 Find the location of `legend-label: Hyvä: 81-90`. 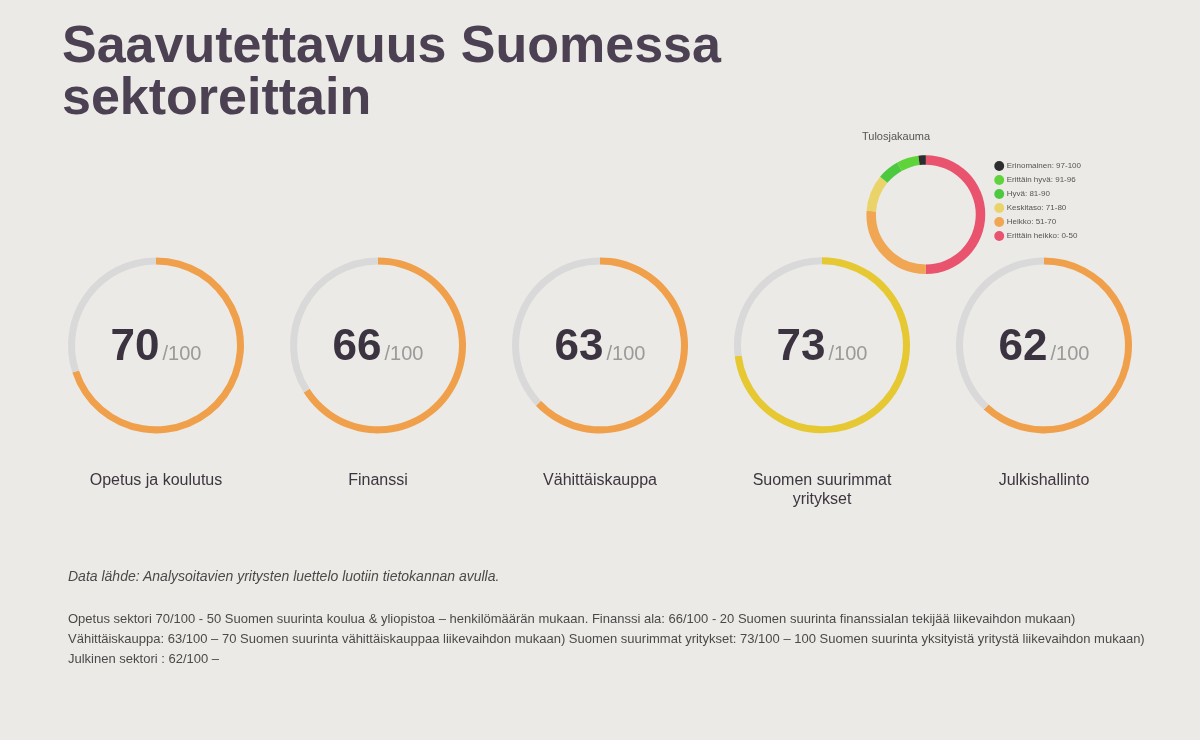

legend-label: Hyvä: 81-90 is located at coordinates (1028, 194).